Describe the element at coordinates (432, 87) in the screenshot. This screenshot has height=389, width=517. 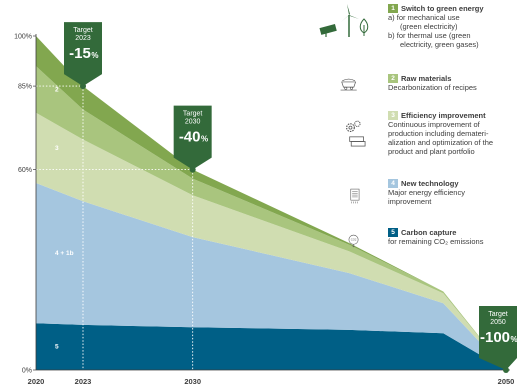
I see `legend-line: Decarbonization of recipes` at that location.